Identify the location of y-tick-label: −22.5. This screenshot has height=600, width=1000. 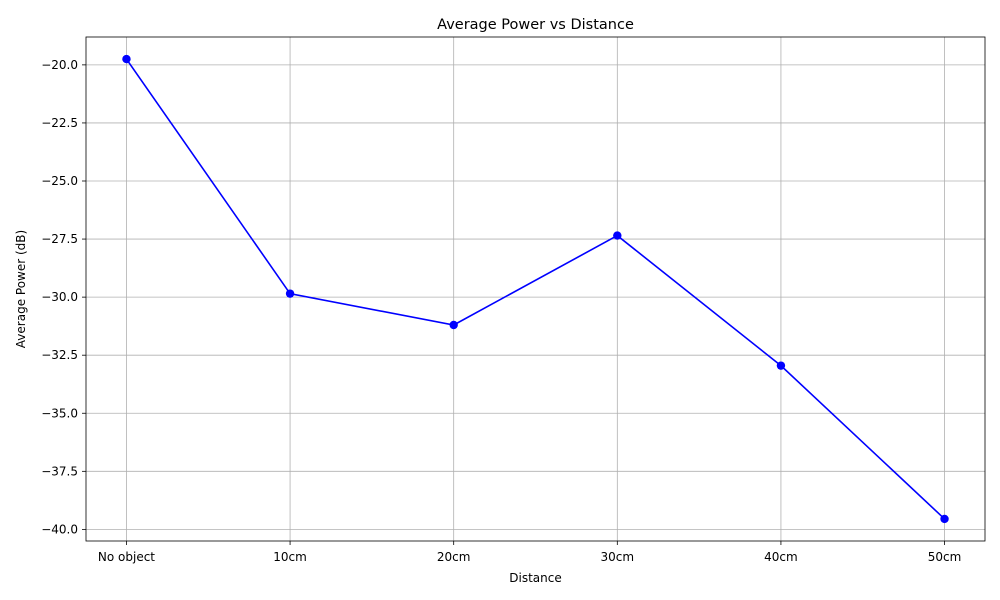
(59, 123).